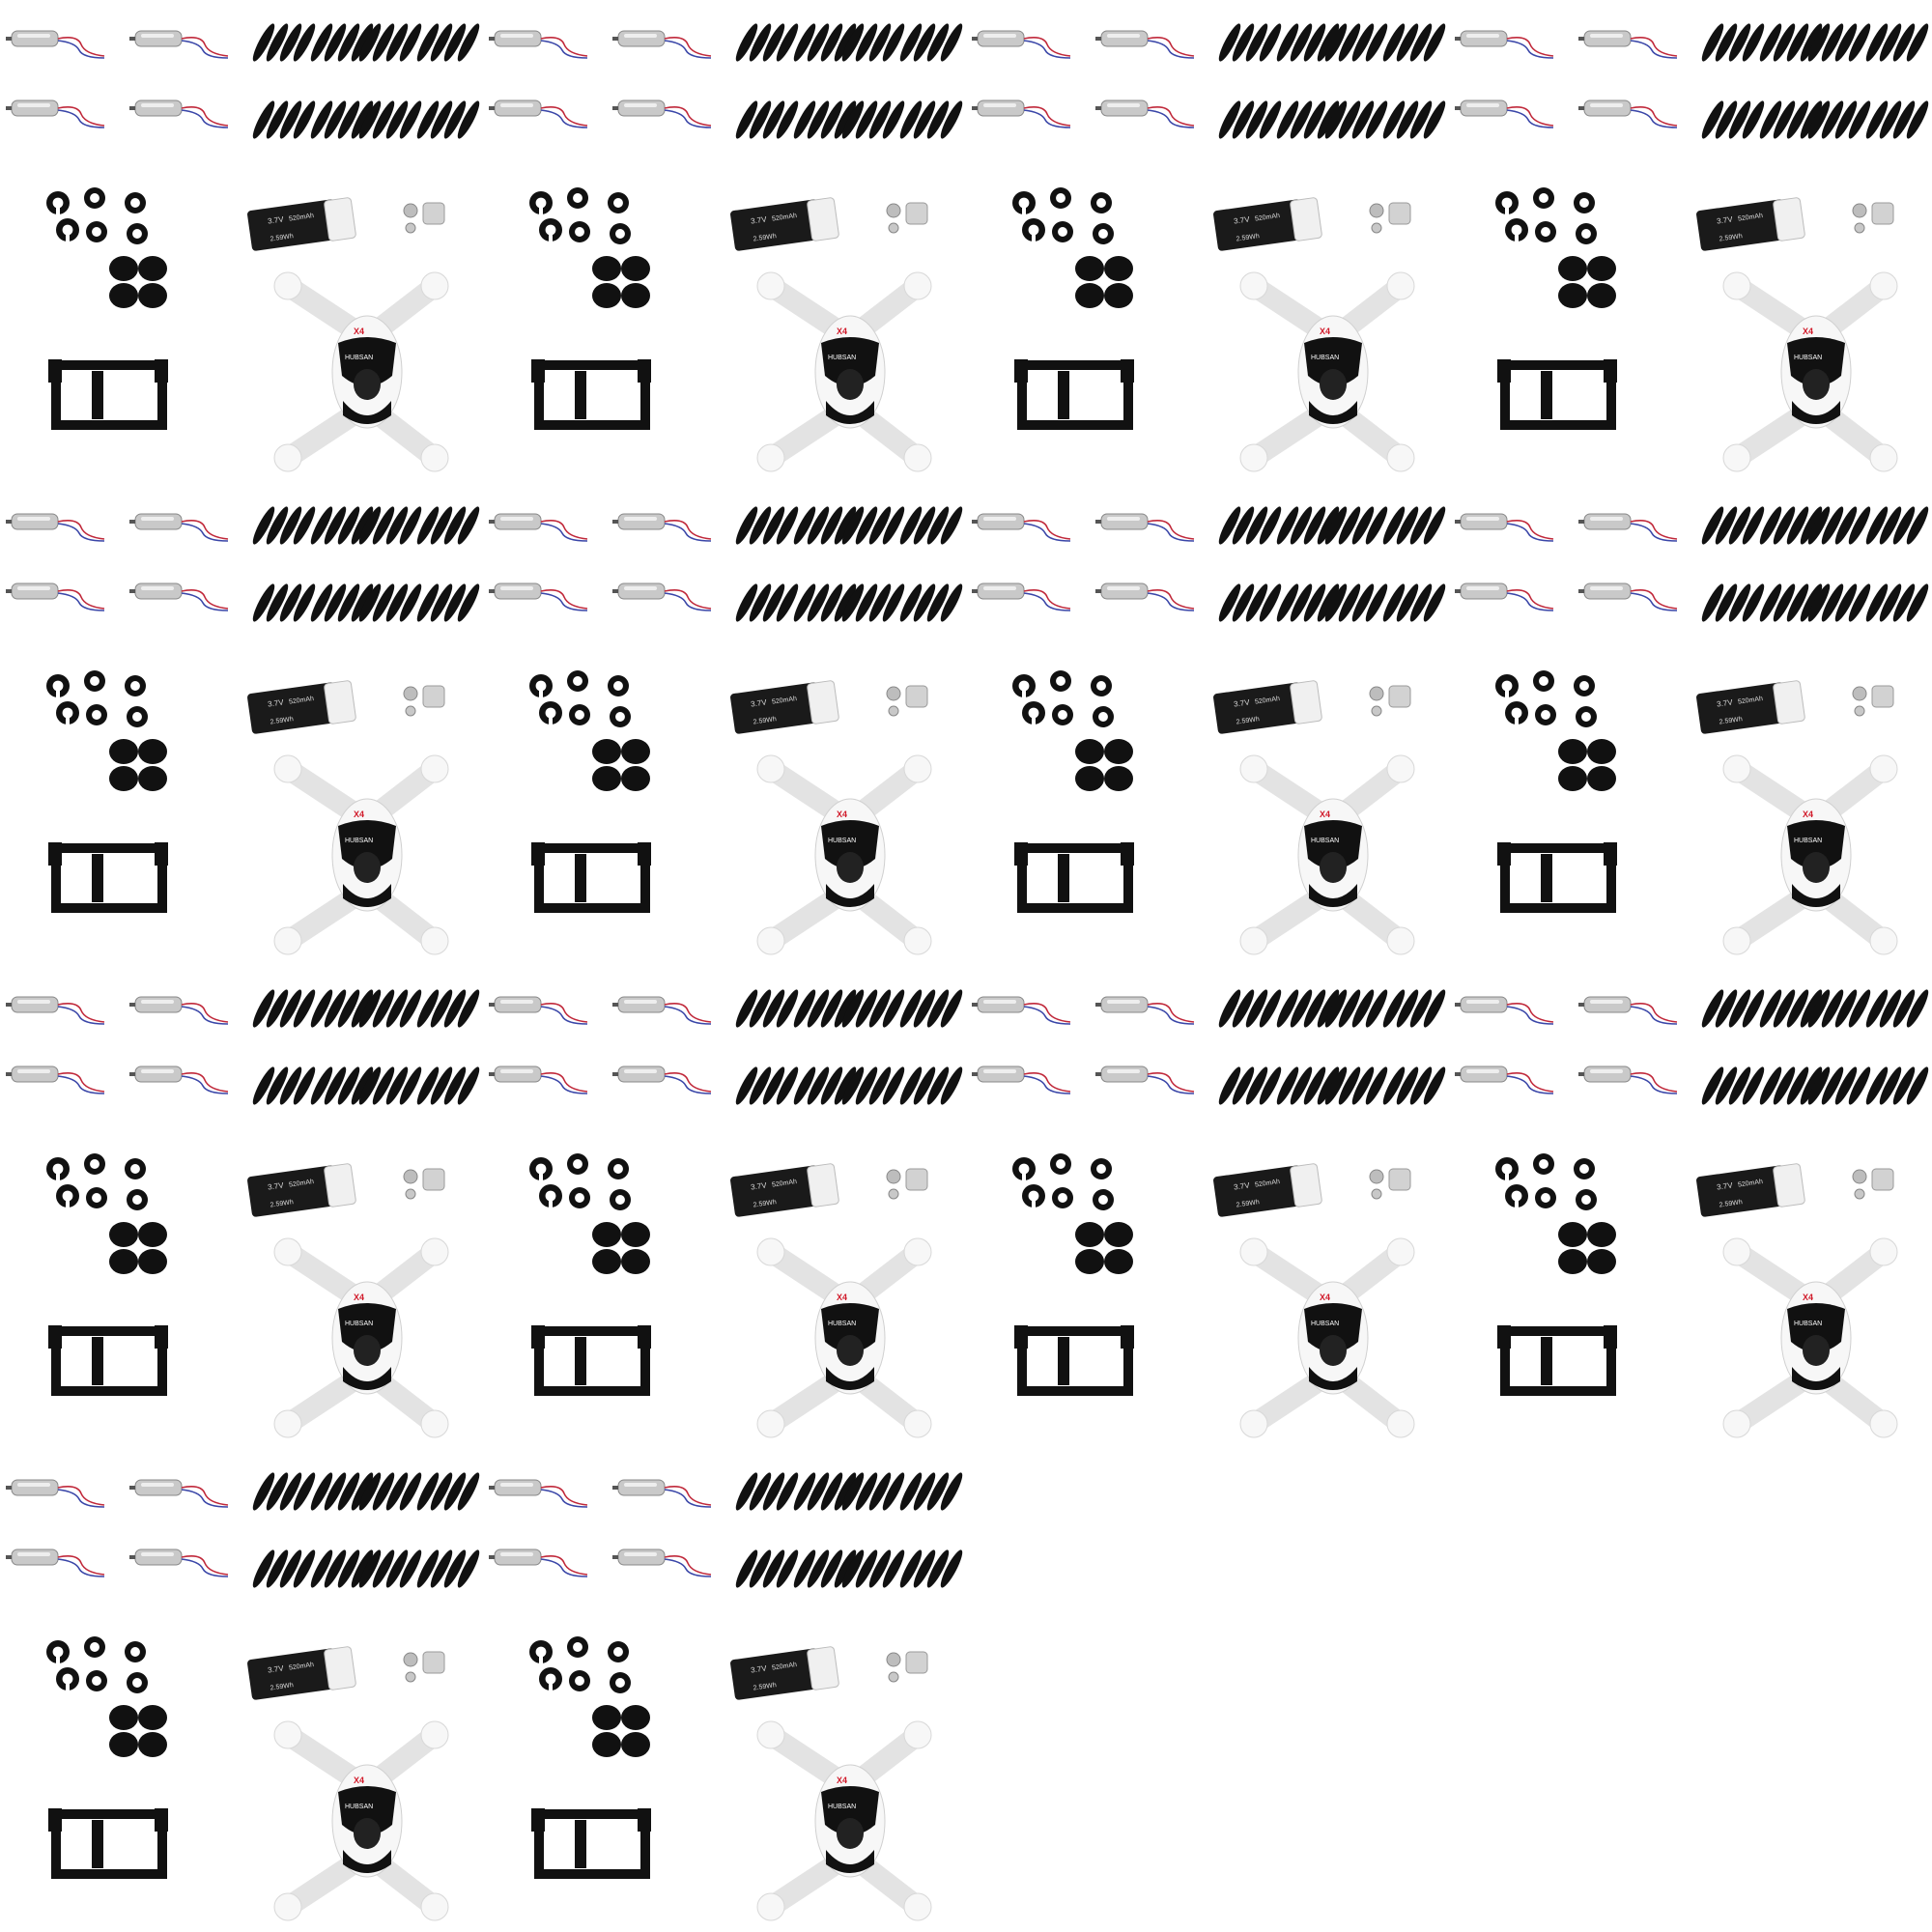  I want to click on battery: 3.7V 520mAh 2.59Wh, so click(1750, 1190).